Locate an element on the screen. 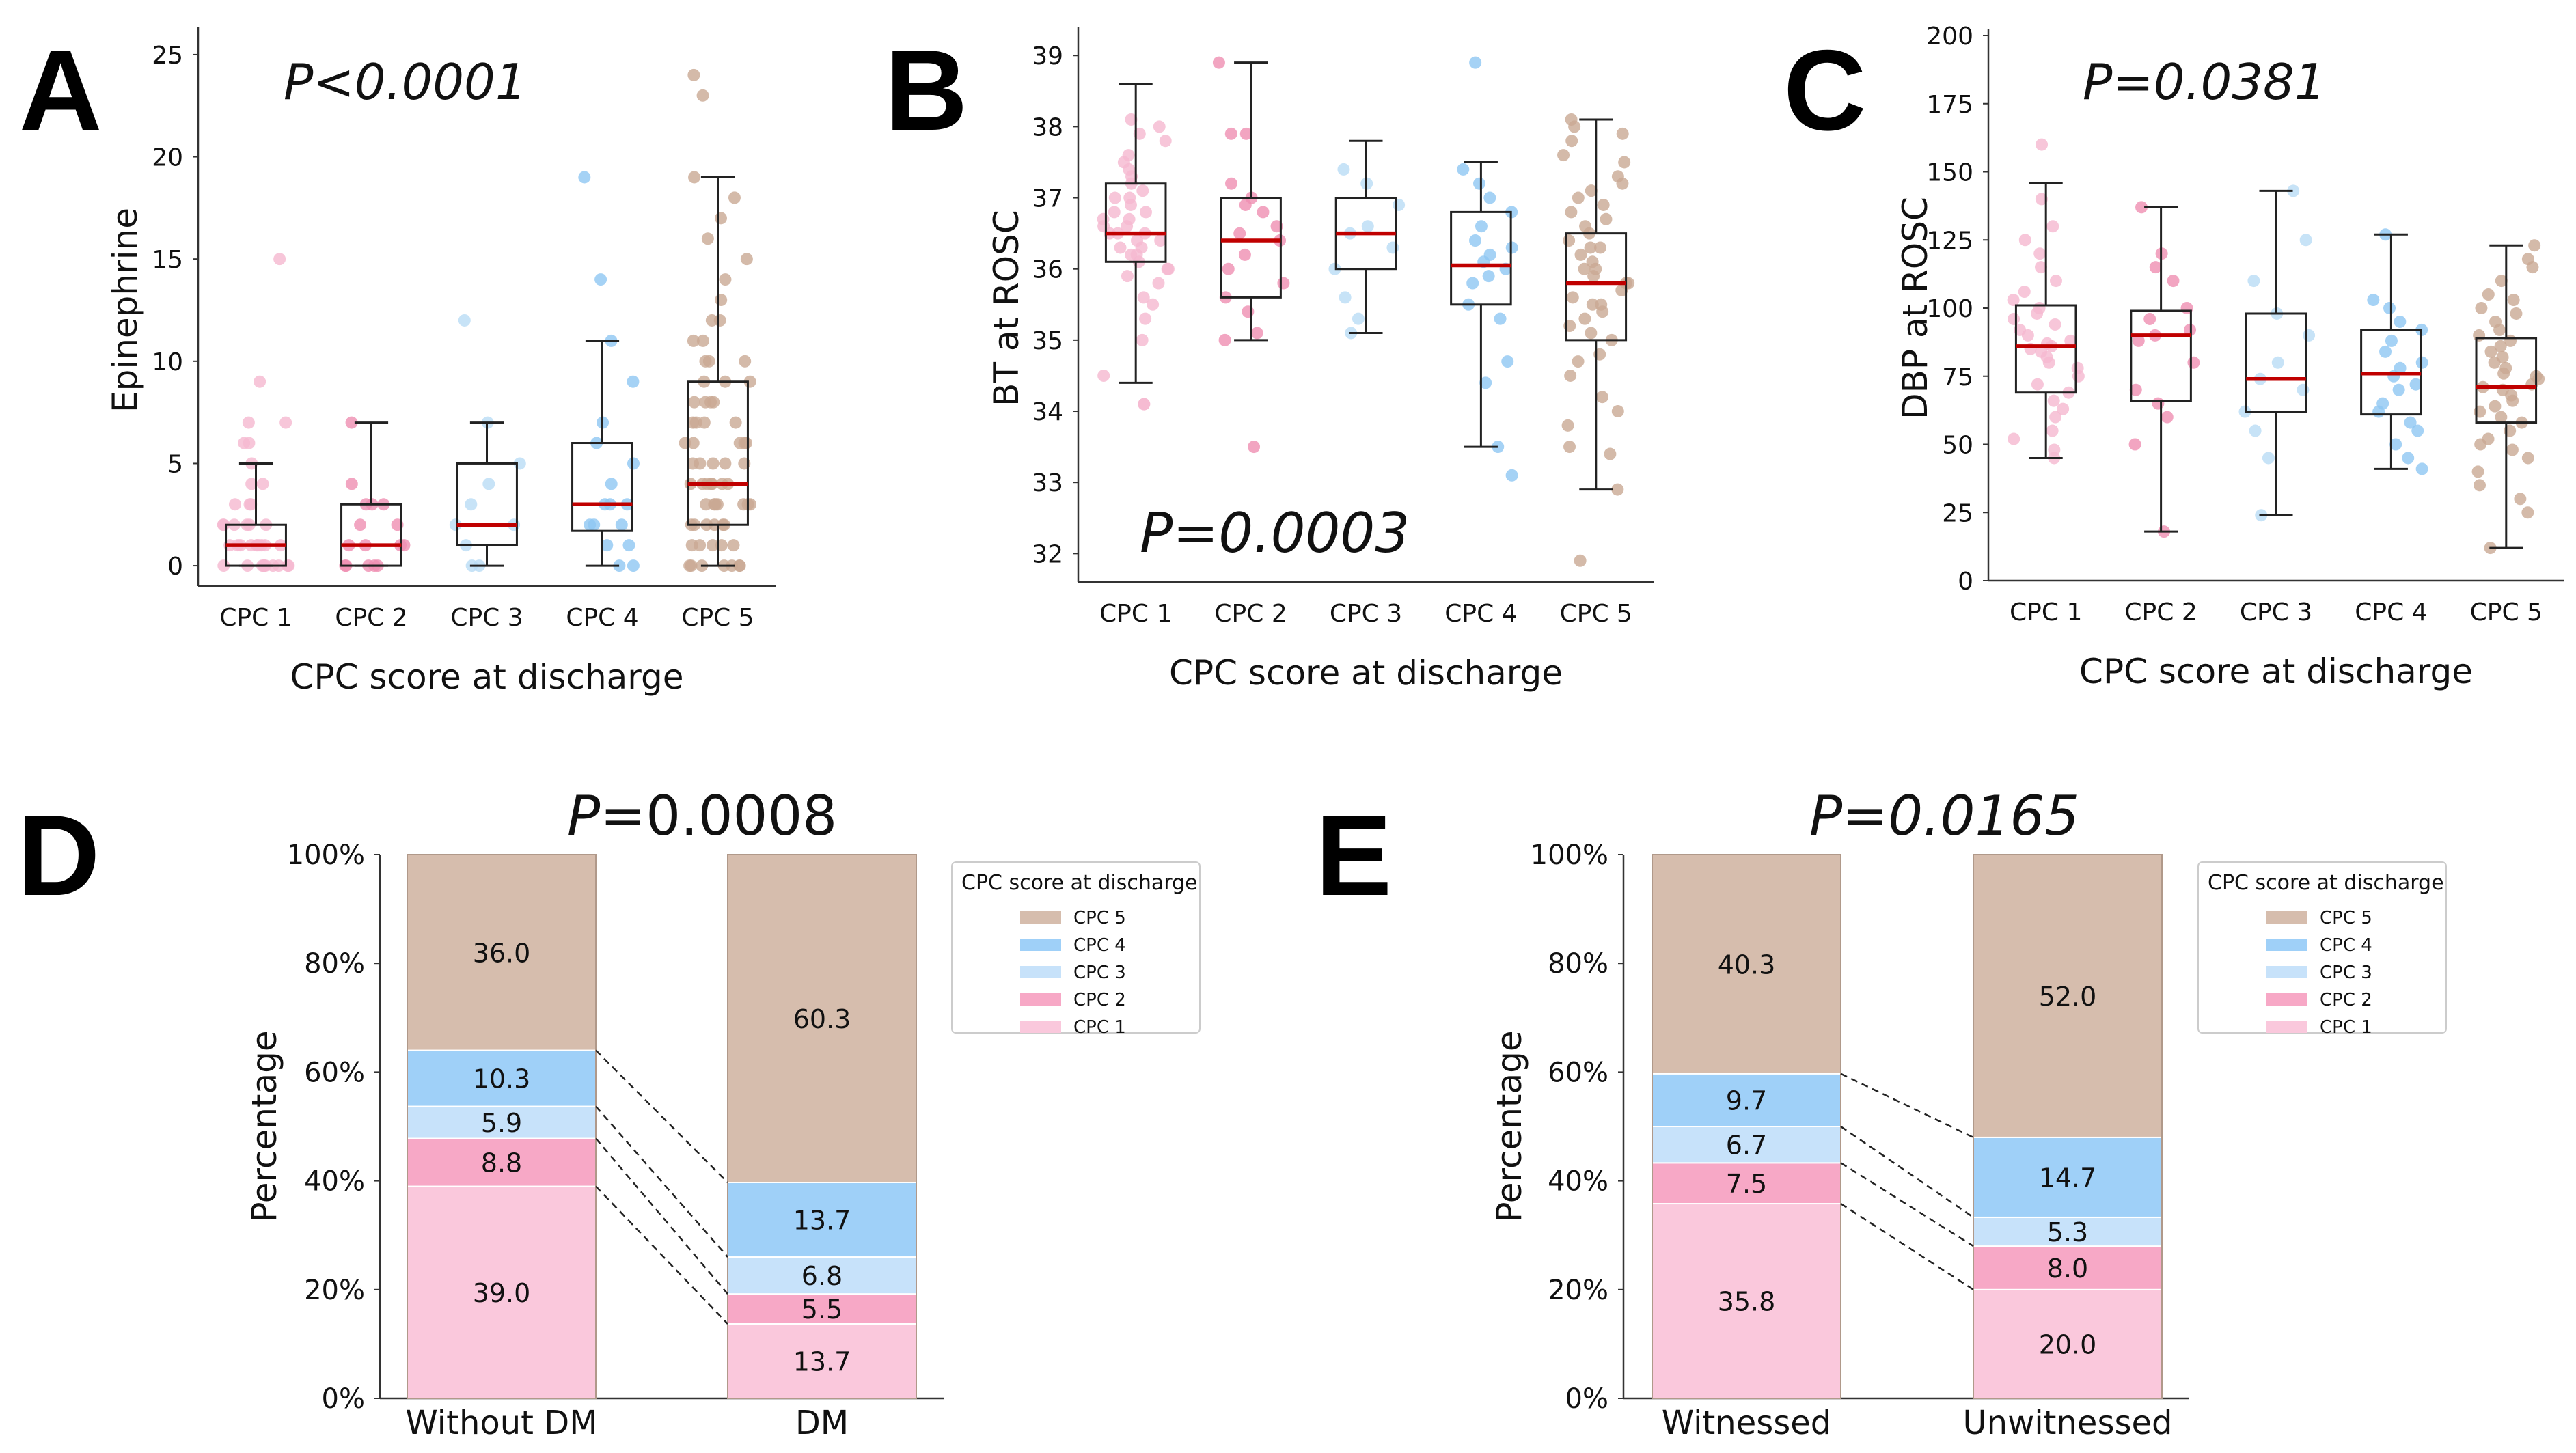 The height and width of the screenshot is (1453, 2576). y-tick-label: 100 is located at coordinates (1949, 309).